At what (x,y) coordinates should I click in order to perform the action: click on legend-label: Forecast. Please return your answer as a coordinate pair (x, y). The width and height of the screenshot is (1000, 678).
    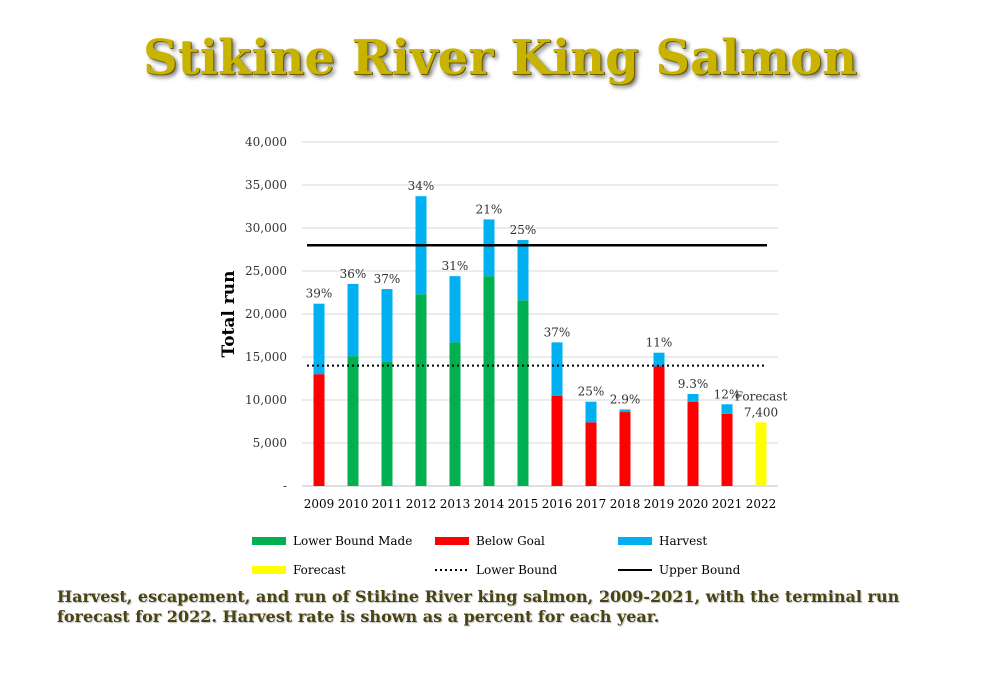
    Looking at the image, I should click on (319, 570).